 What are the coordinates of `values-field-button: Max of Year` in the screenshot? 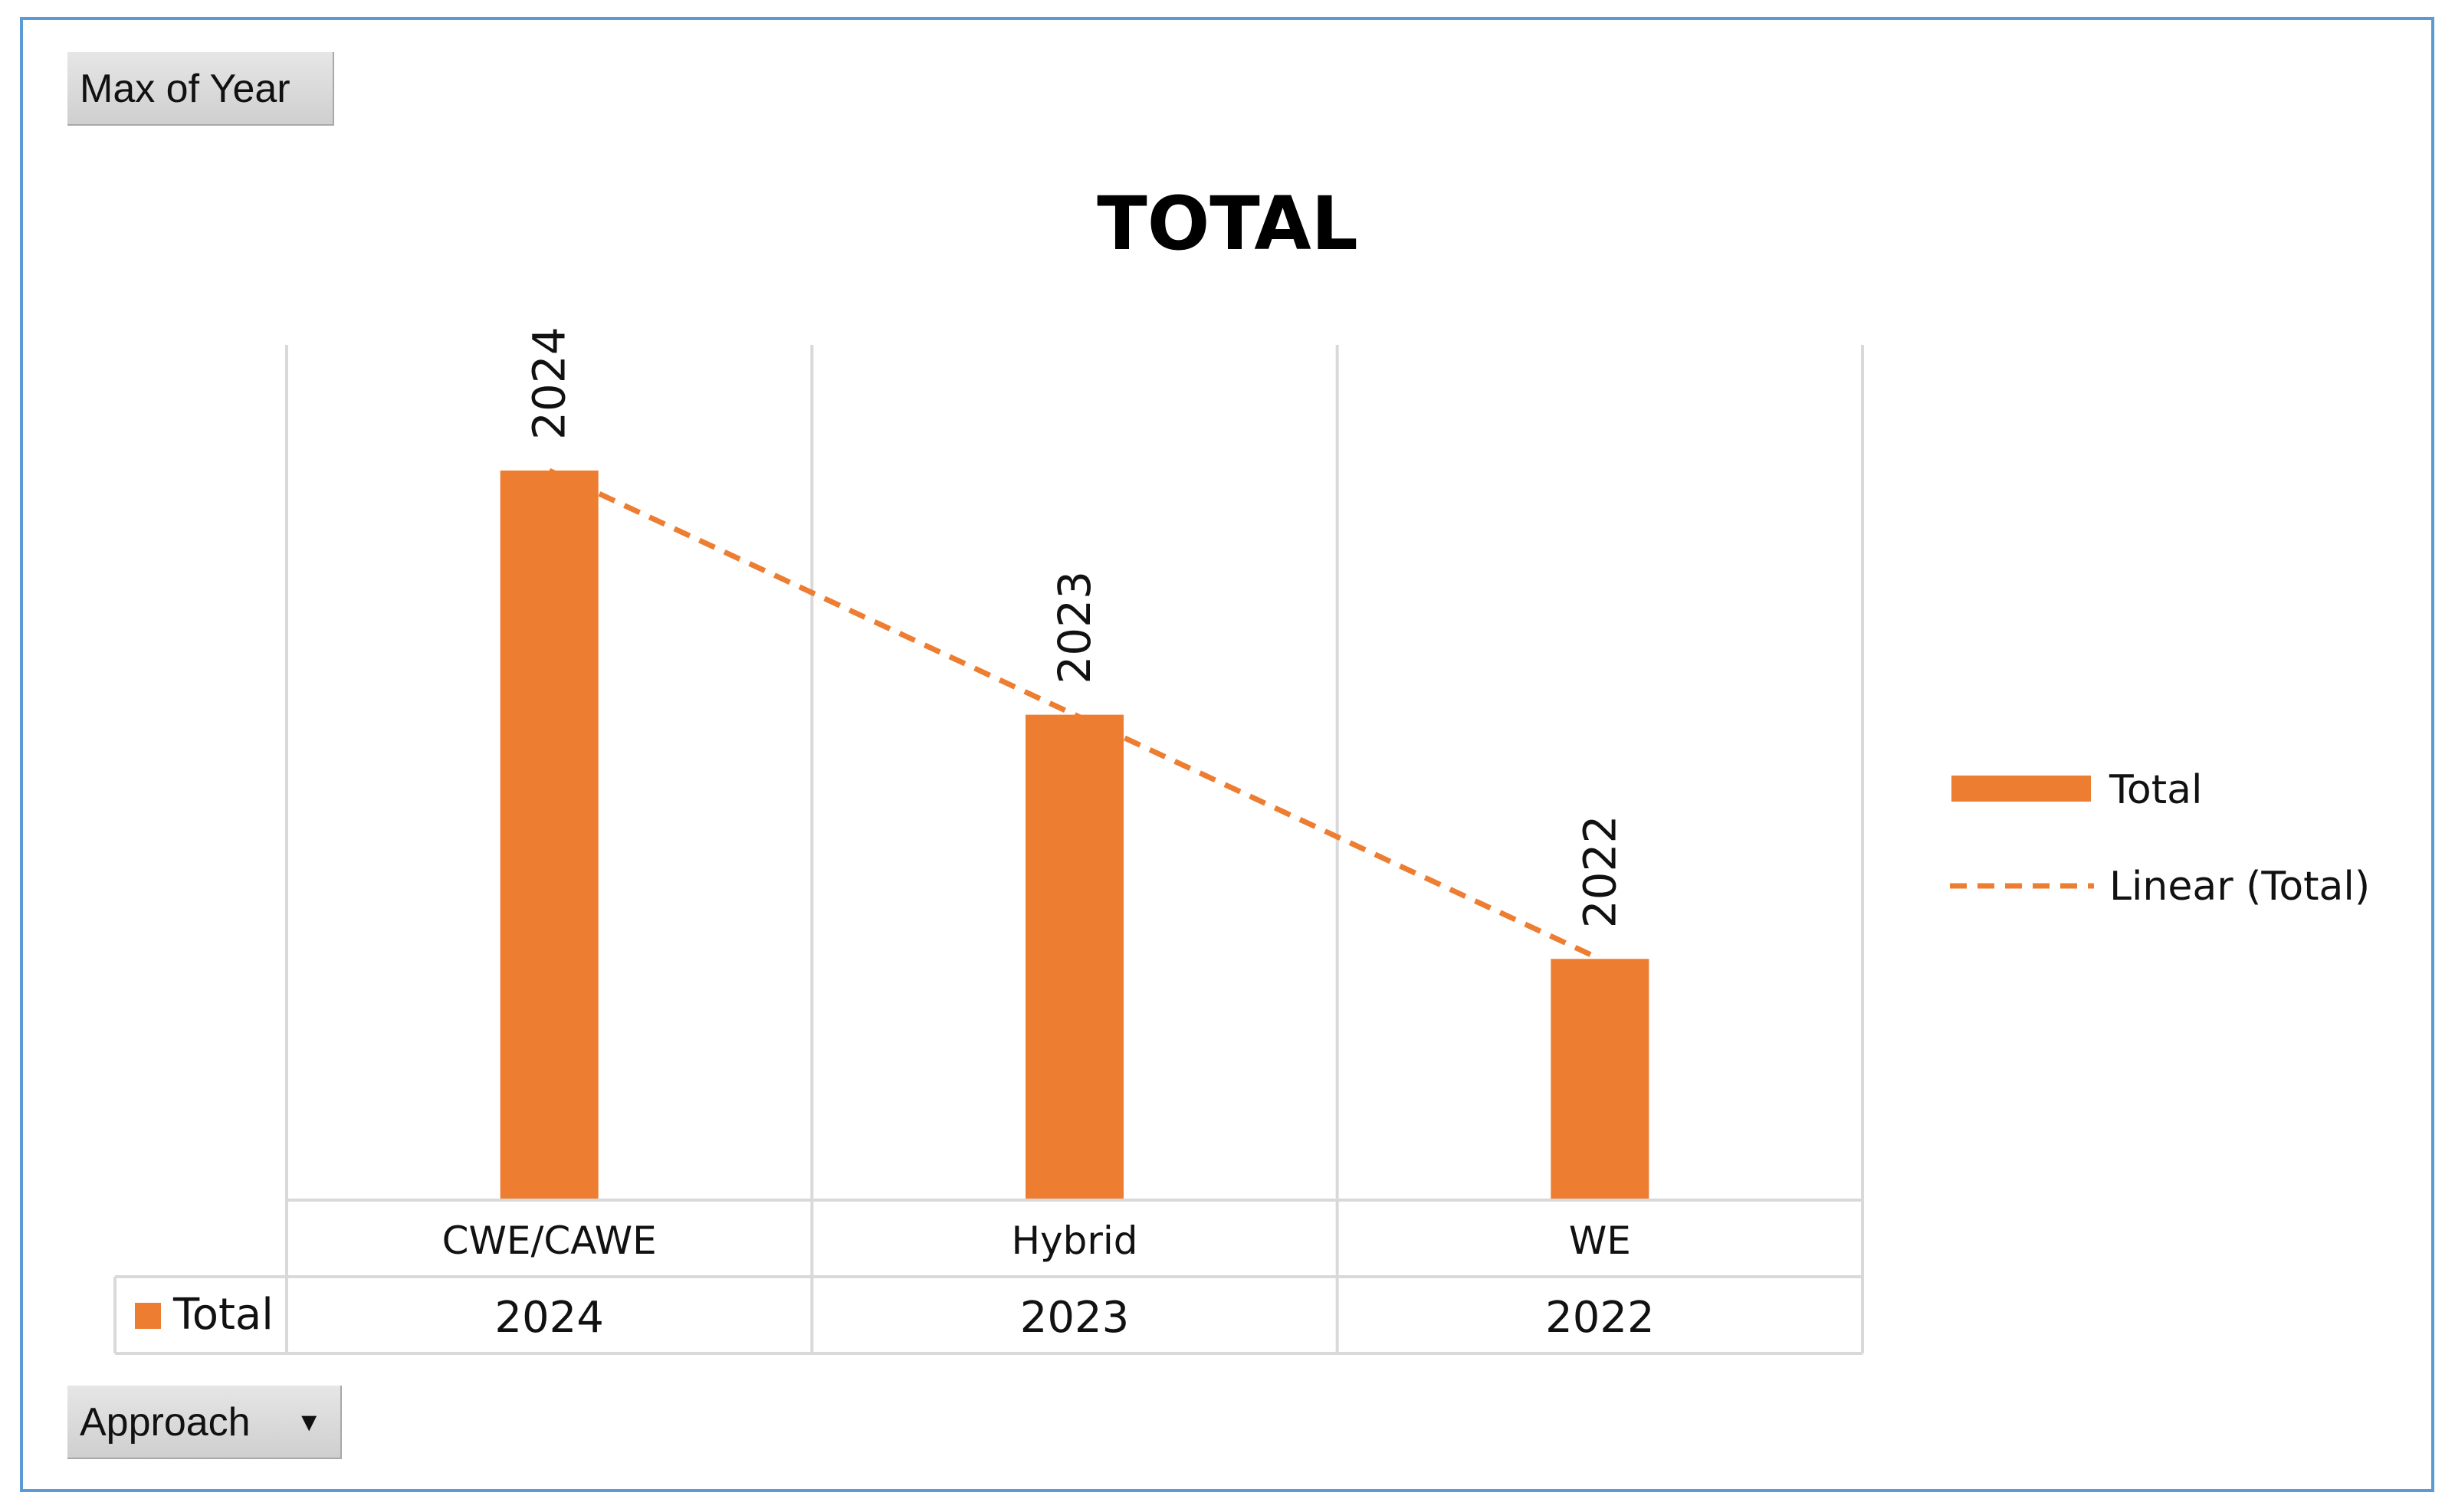 It's located at (200, 89).